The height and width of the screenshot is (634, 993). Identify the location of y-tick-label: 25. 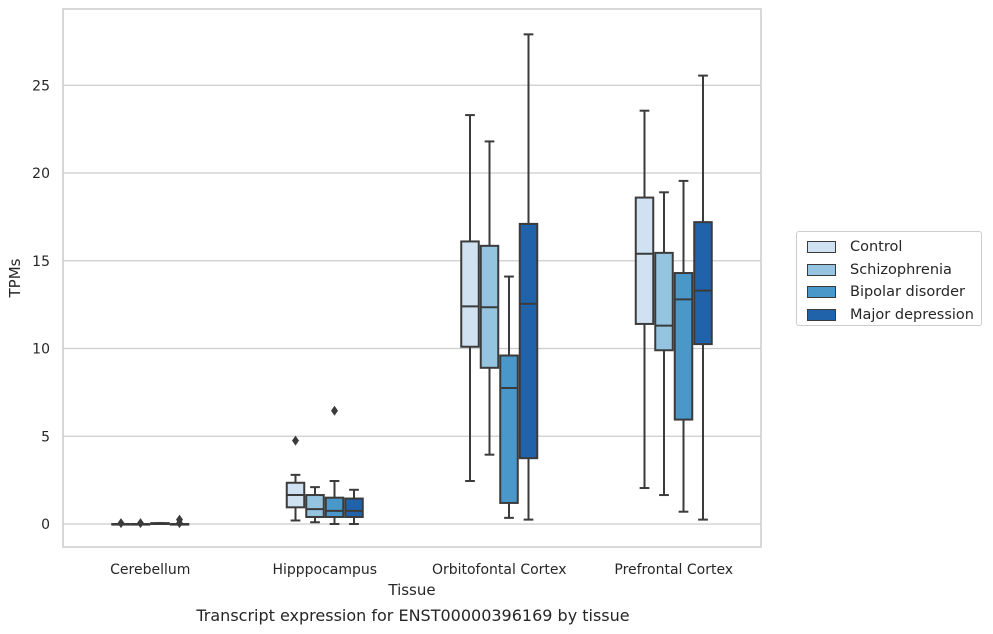
(41, 86).